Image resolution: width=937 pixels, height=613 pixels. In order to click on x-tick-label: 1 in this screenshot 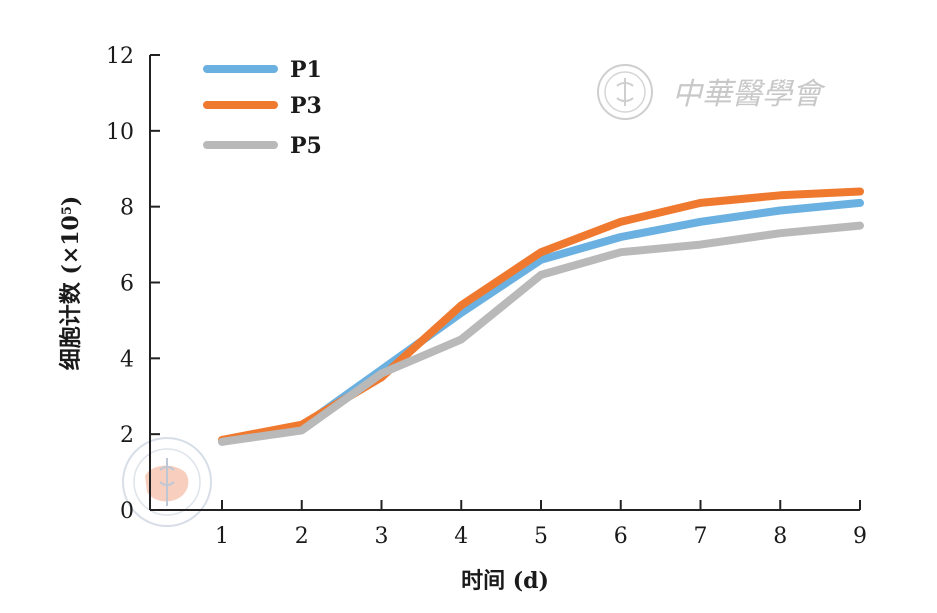, I will do `click(222, 536)`.